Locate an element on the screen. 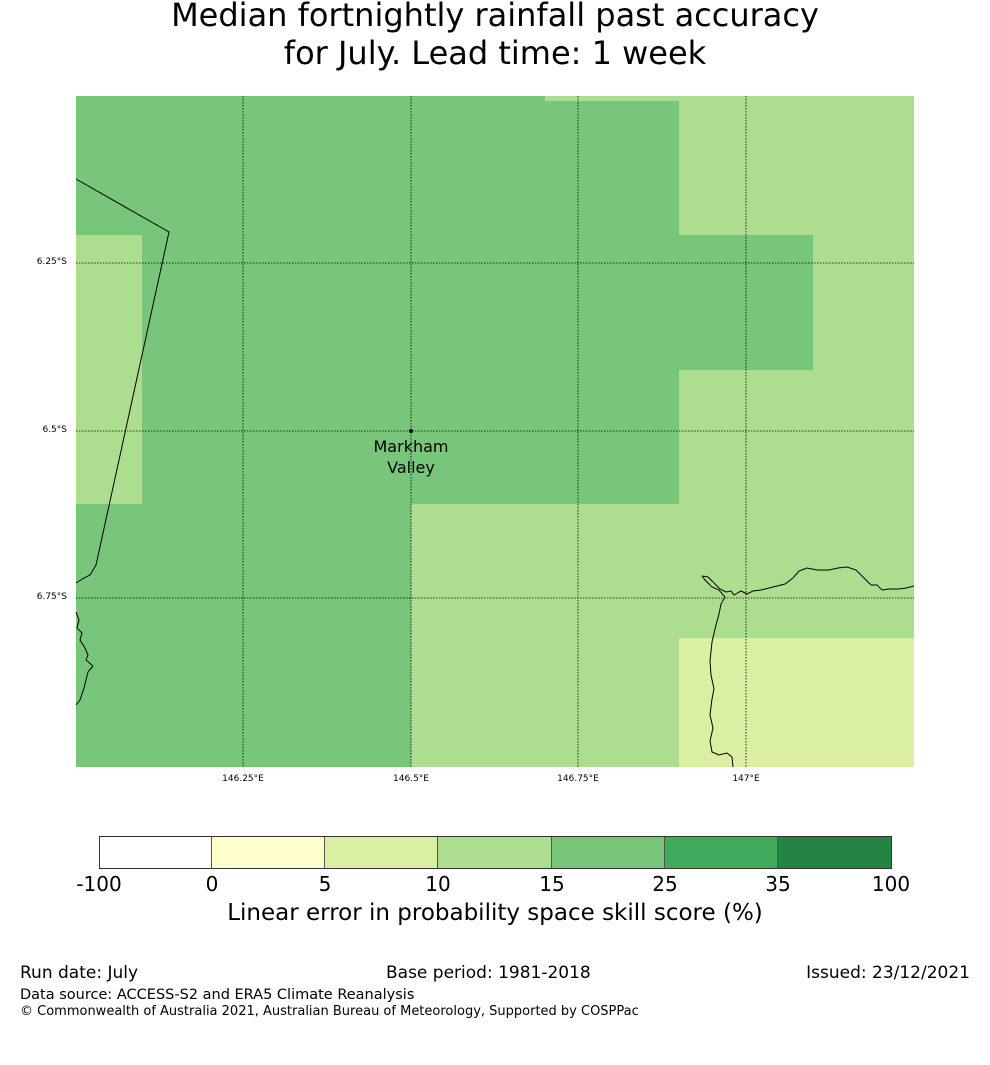 The image size is (990, 1065). colorbar-tick-4: 15 is located at coordinates (552, 884).